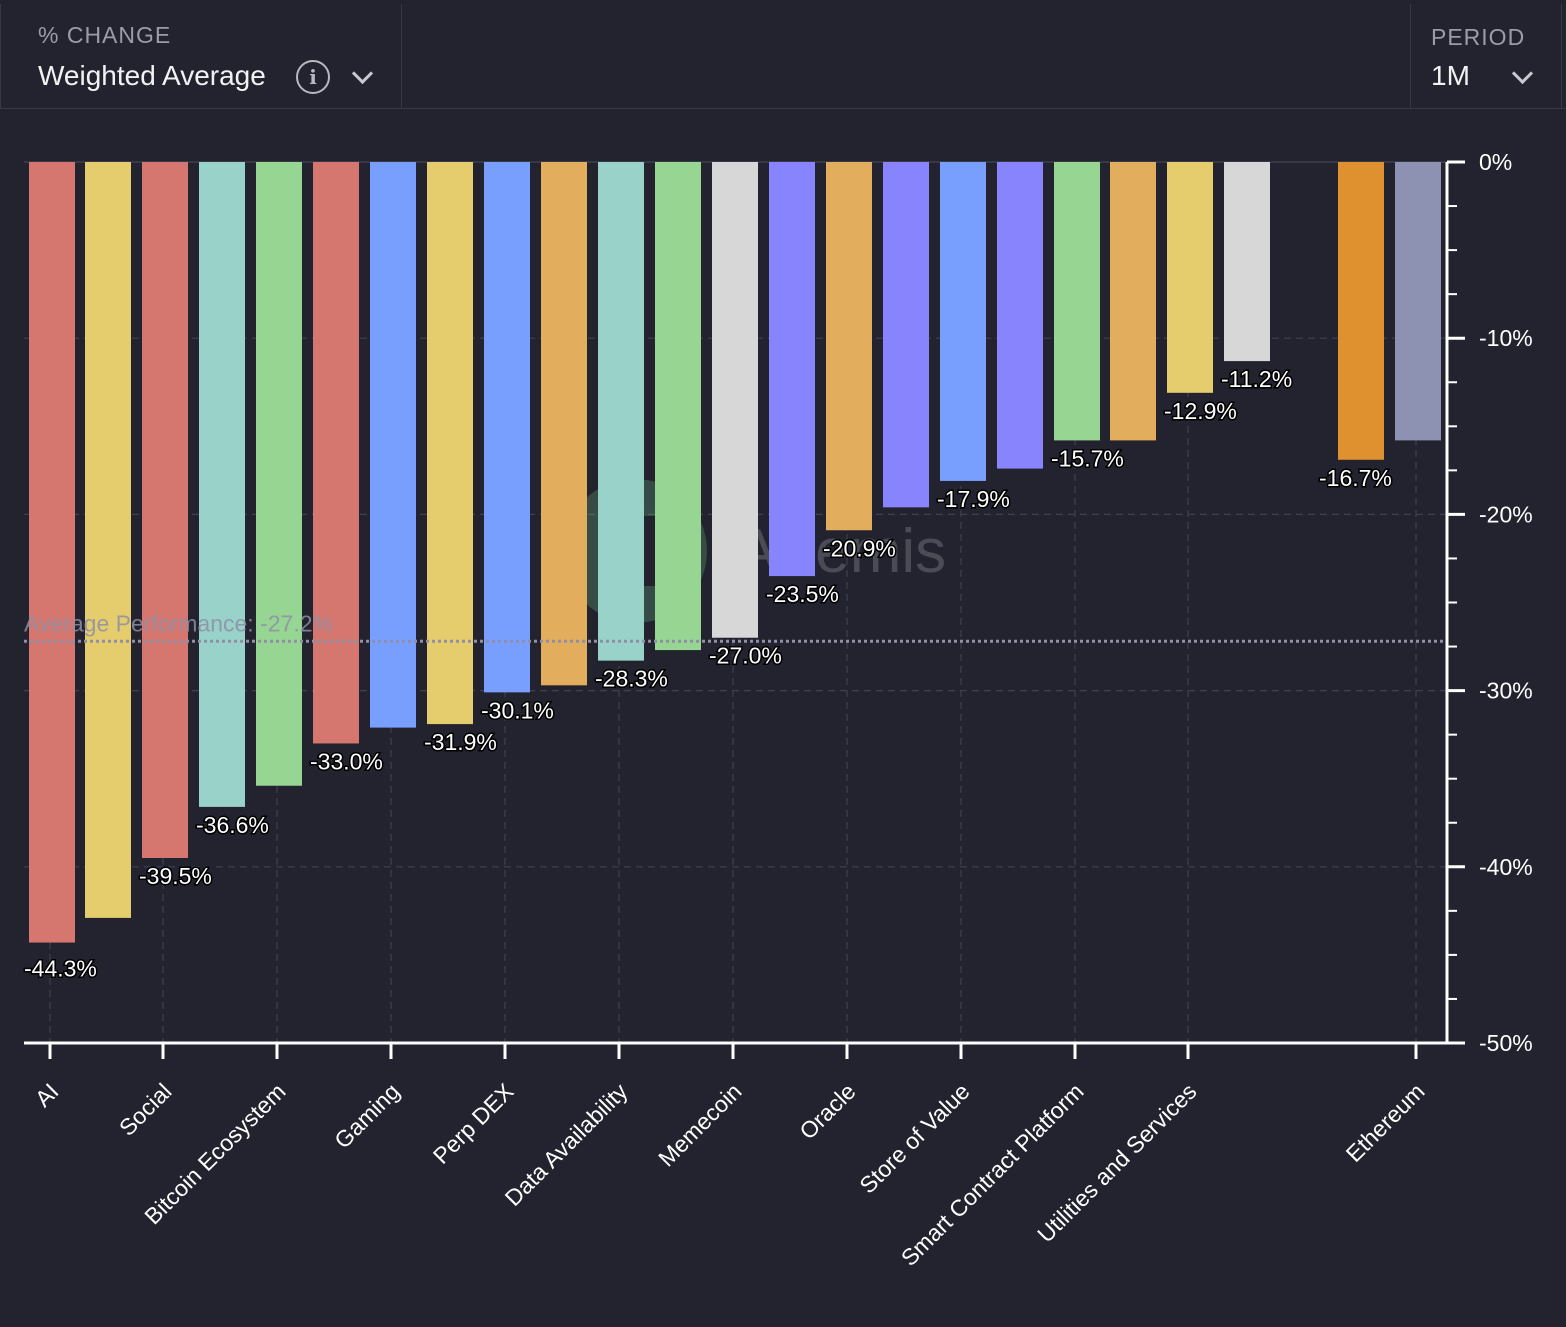 This screenshot has height=1327, width=1566. What do you see at coordinates (1355, 478) in the screenshot?
I see `data-label: -16.7%` at bounding box center [1355, 478].